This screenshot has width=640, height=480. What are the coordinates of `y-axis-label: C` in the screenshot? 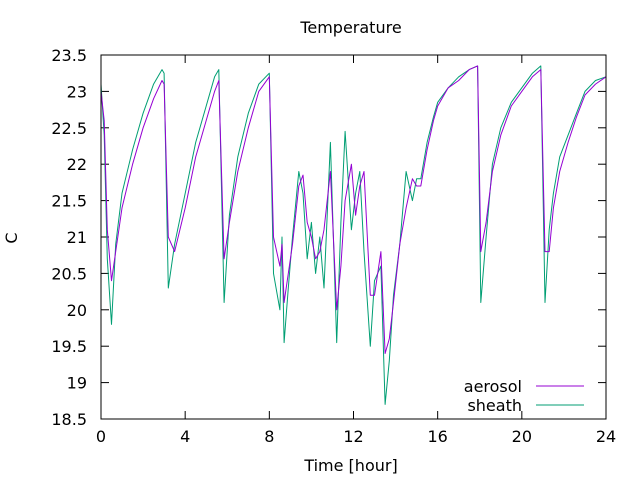 It's located at (11, 237).